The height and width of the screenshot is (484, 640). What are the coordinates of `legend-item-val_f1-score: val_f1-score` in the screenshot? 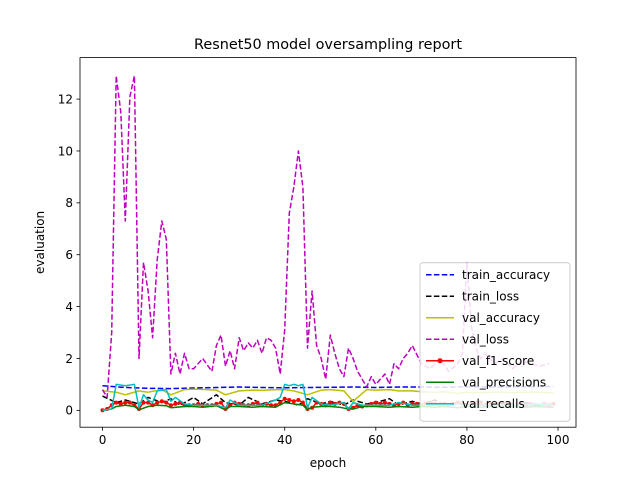 It's located at (480, 361).